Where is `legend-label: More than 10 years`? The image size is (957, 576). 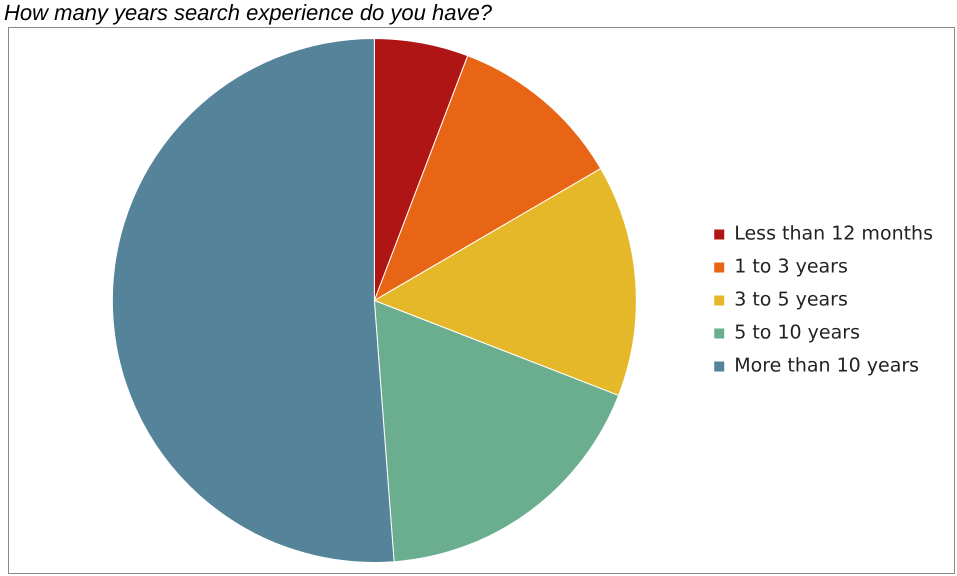 legend-label: More than 10 years is located at coordinates (827, 365).